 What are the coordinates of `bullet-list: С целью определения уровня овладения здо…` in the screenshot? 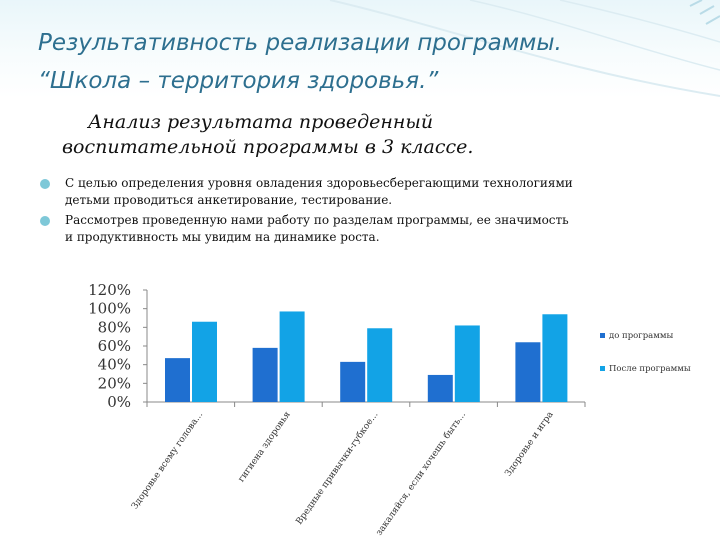 It's located at (310, 212).